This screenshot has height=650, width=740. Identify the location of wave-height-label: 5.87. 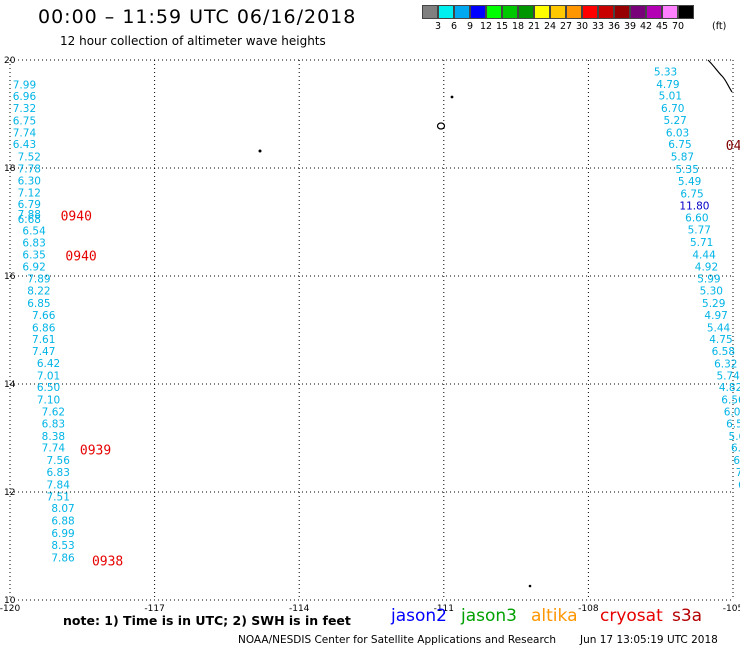
(682, 158).